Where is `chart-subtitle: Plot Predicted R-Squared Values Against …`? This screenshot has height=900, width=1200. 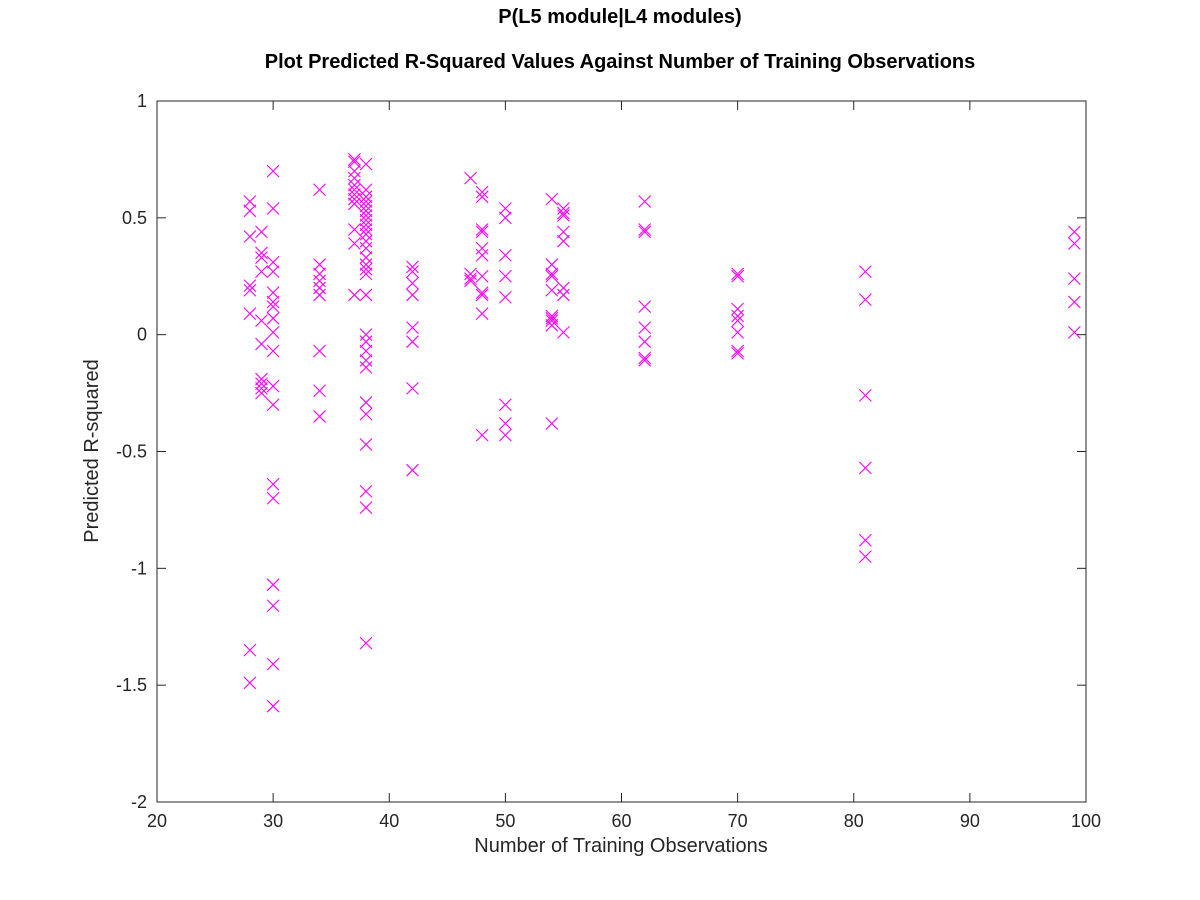
chart-subtitle: Plot Predicted R-Squared Values Against … is located at coordinates (620, 62).